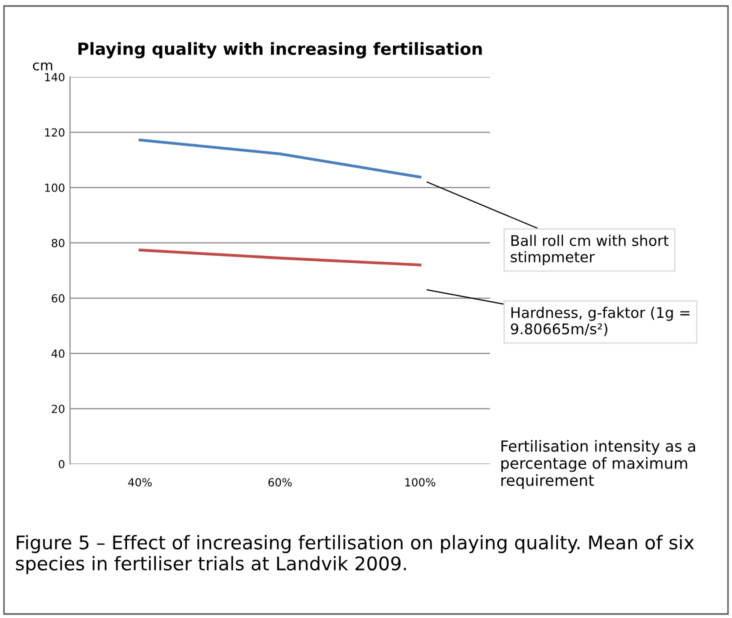 Image resolution: width=732 pixels, height=618 pixels. What do you see at coordinates (280, 50) in the screenshot?
I see `chart-title: Playing quality with increasing fertilisation` at bounding box center [280, 50].